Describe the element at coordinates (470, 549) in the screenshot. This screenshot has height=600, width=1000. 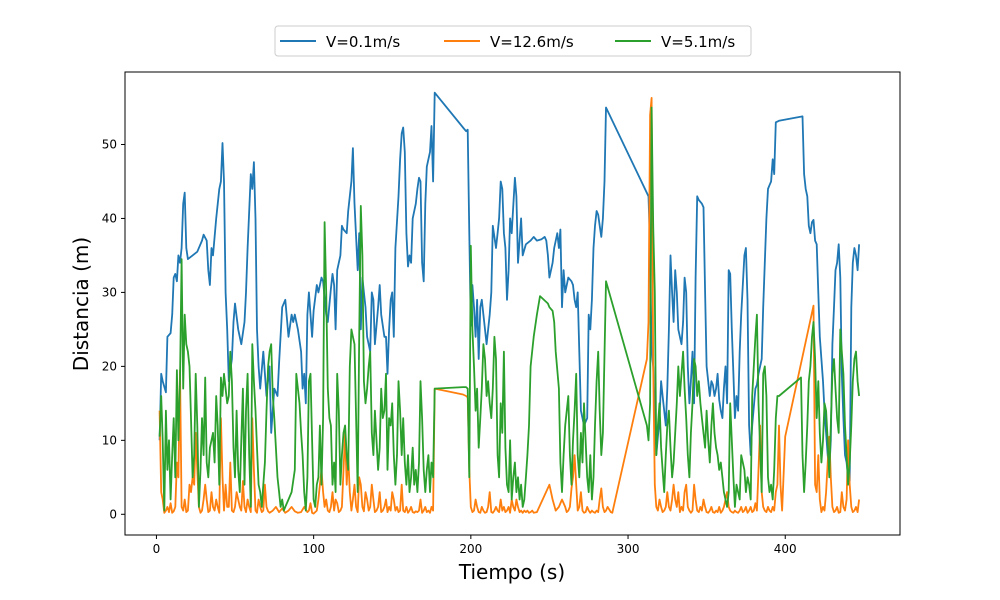
I see `x-tick-label: 200` at that location.